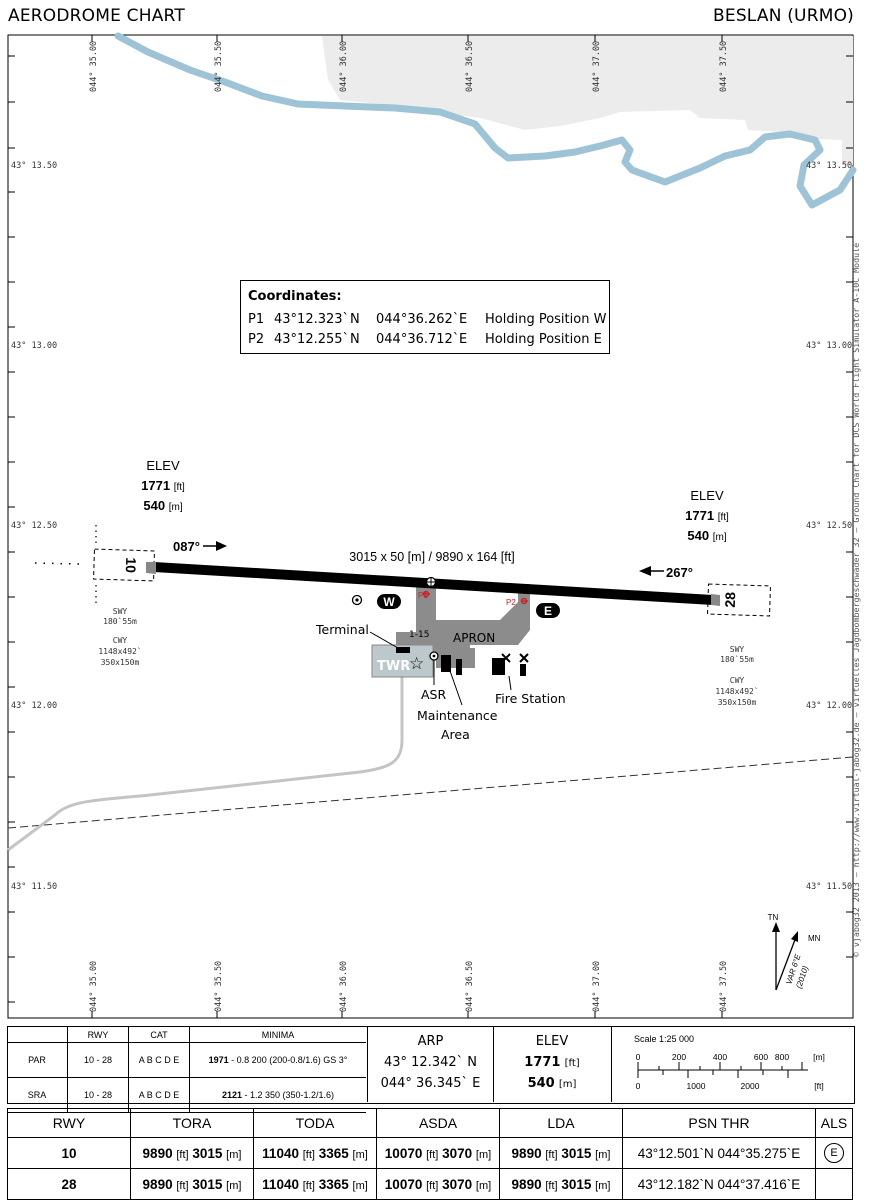 This screenshot has height=1200, width=870. I want to click on perf-asda: 10070 [ft] 3070 [m], so click(438, 1184).